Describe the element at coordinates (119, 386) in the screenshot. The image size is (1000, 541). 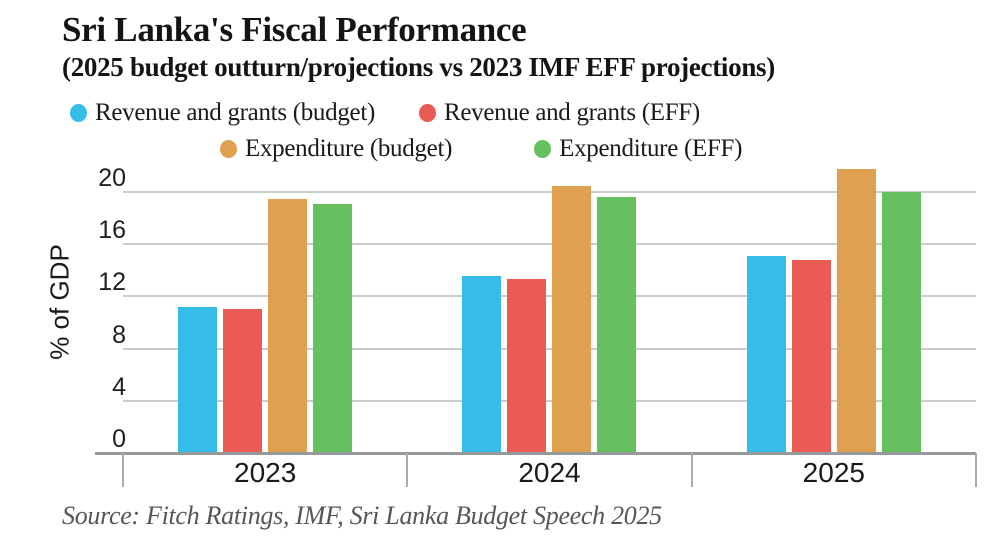
I see `y-tick-label-4: 4` at that location.